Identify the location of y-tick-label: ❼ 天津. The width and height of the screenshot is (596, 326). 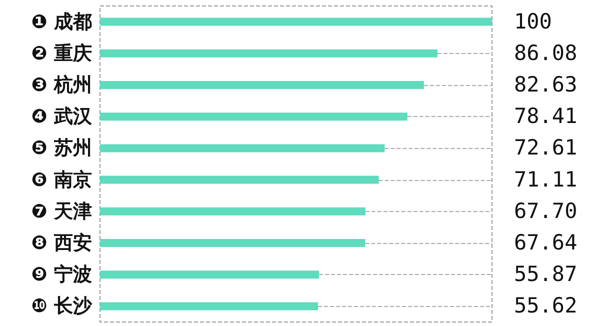
(61, 211).